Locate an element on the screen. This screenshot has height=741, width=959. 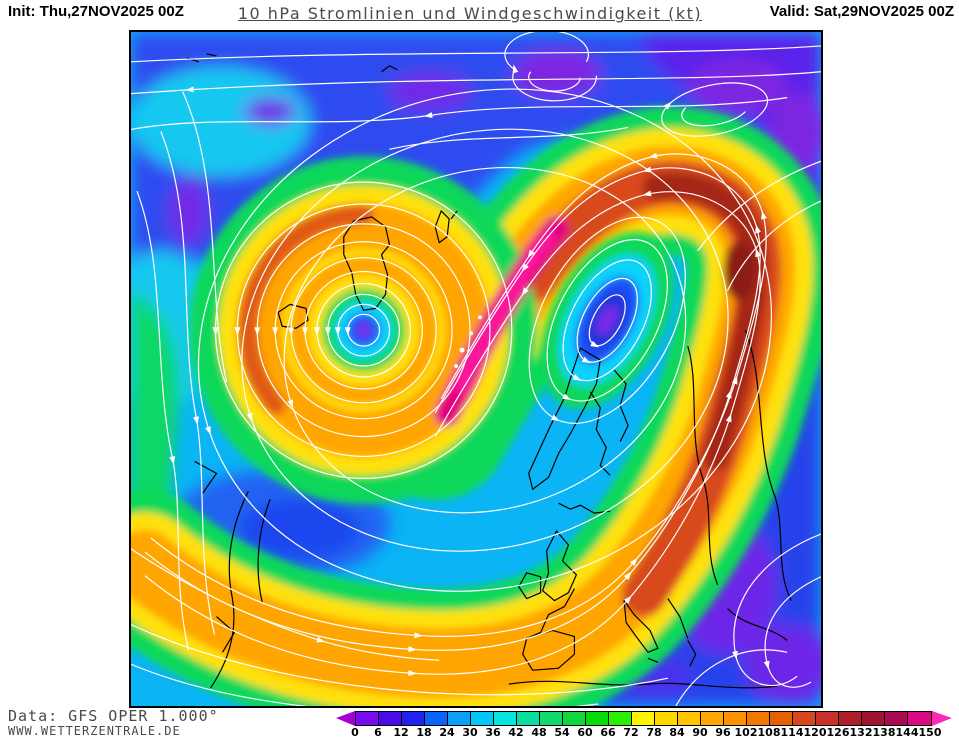
legend-underflow-arrow is located at coordinates (345, 718).